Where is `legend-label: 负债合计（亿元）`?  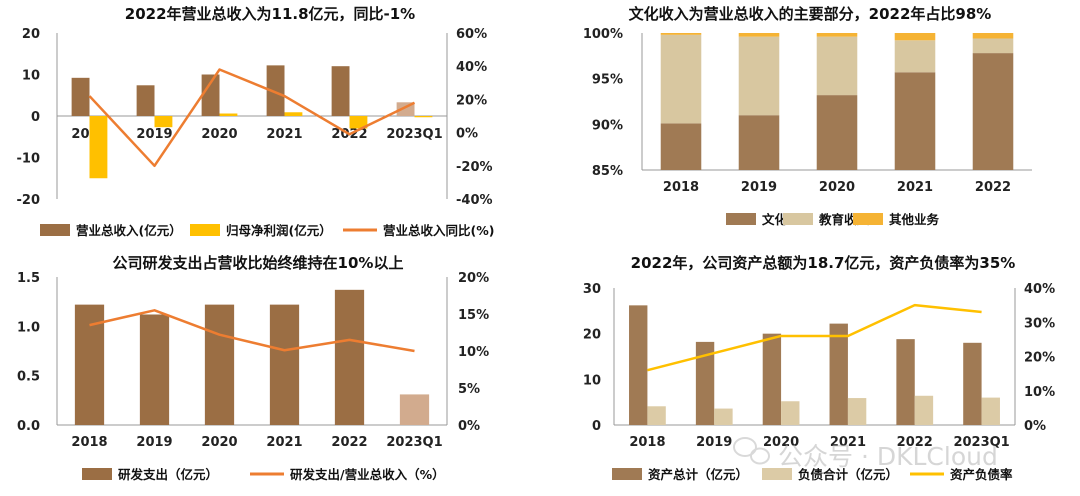
legend-label: 负债合计（亿元） is located at coordinates (848, 474).